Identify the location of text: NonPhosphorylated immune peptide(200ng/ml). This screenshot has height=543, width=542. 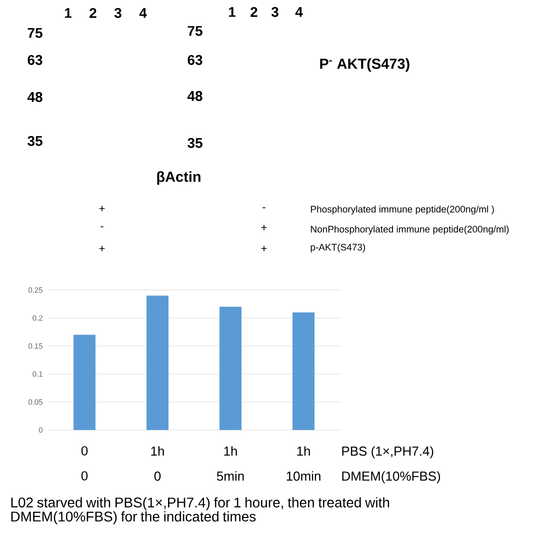
(409, 230).